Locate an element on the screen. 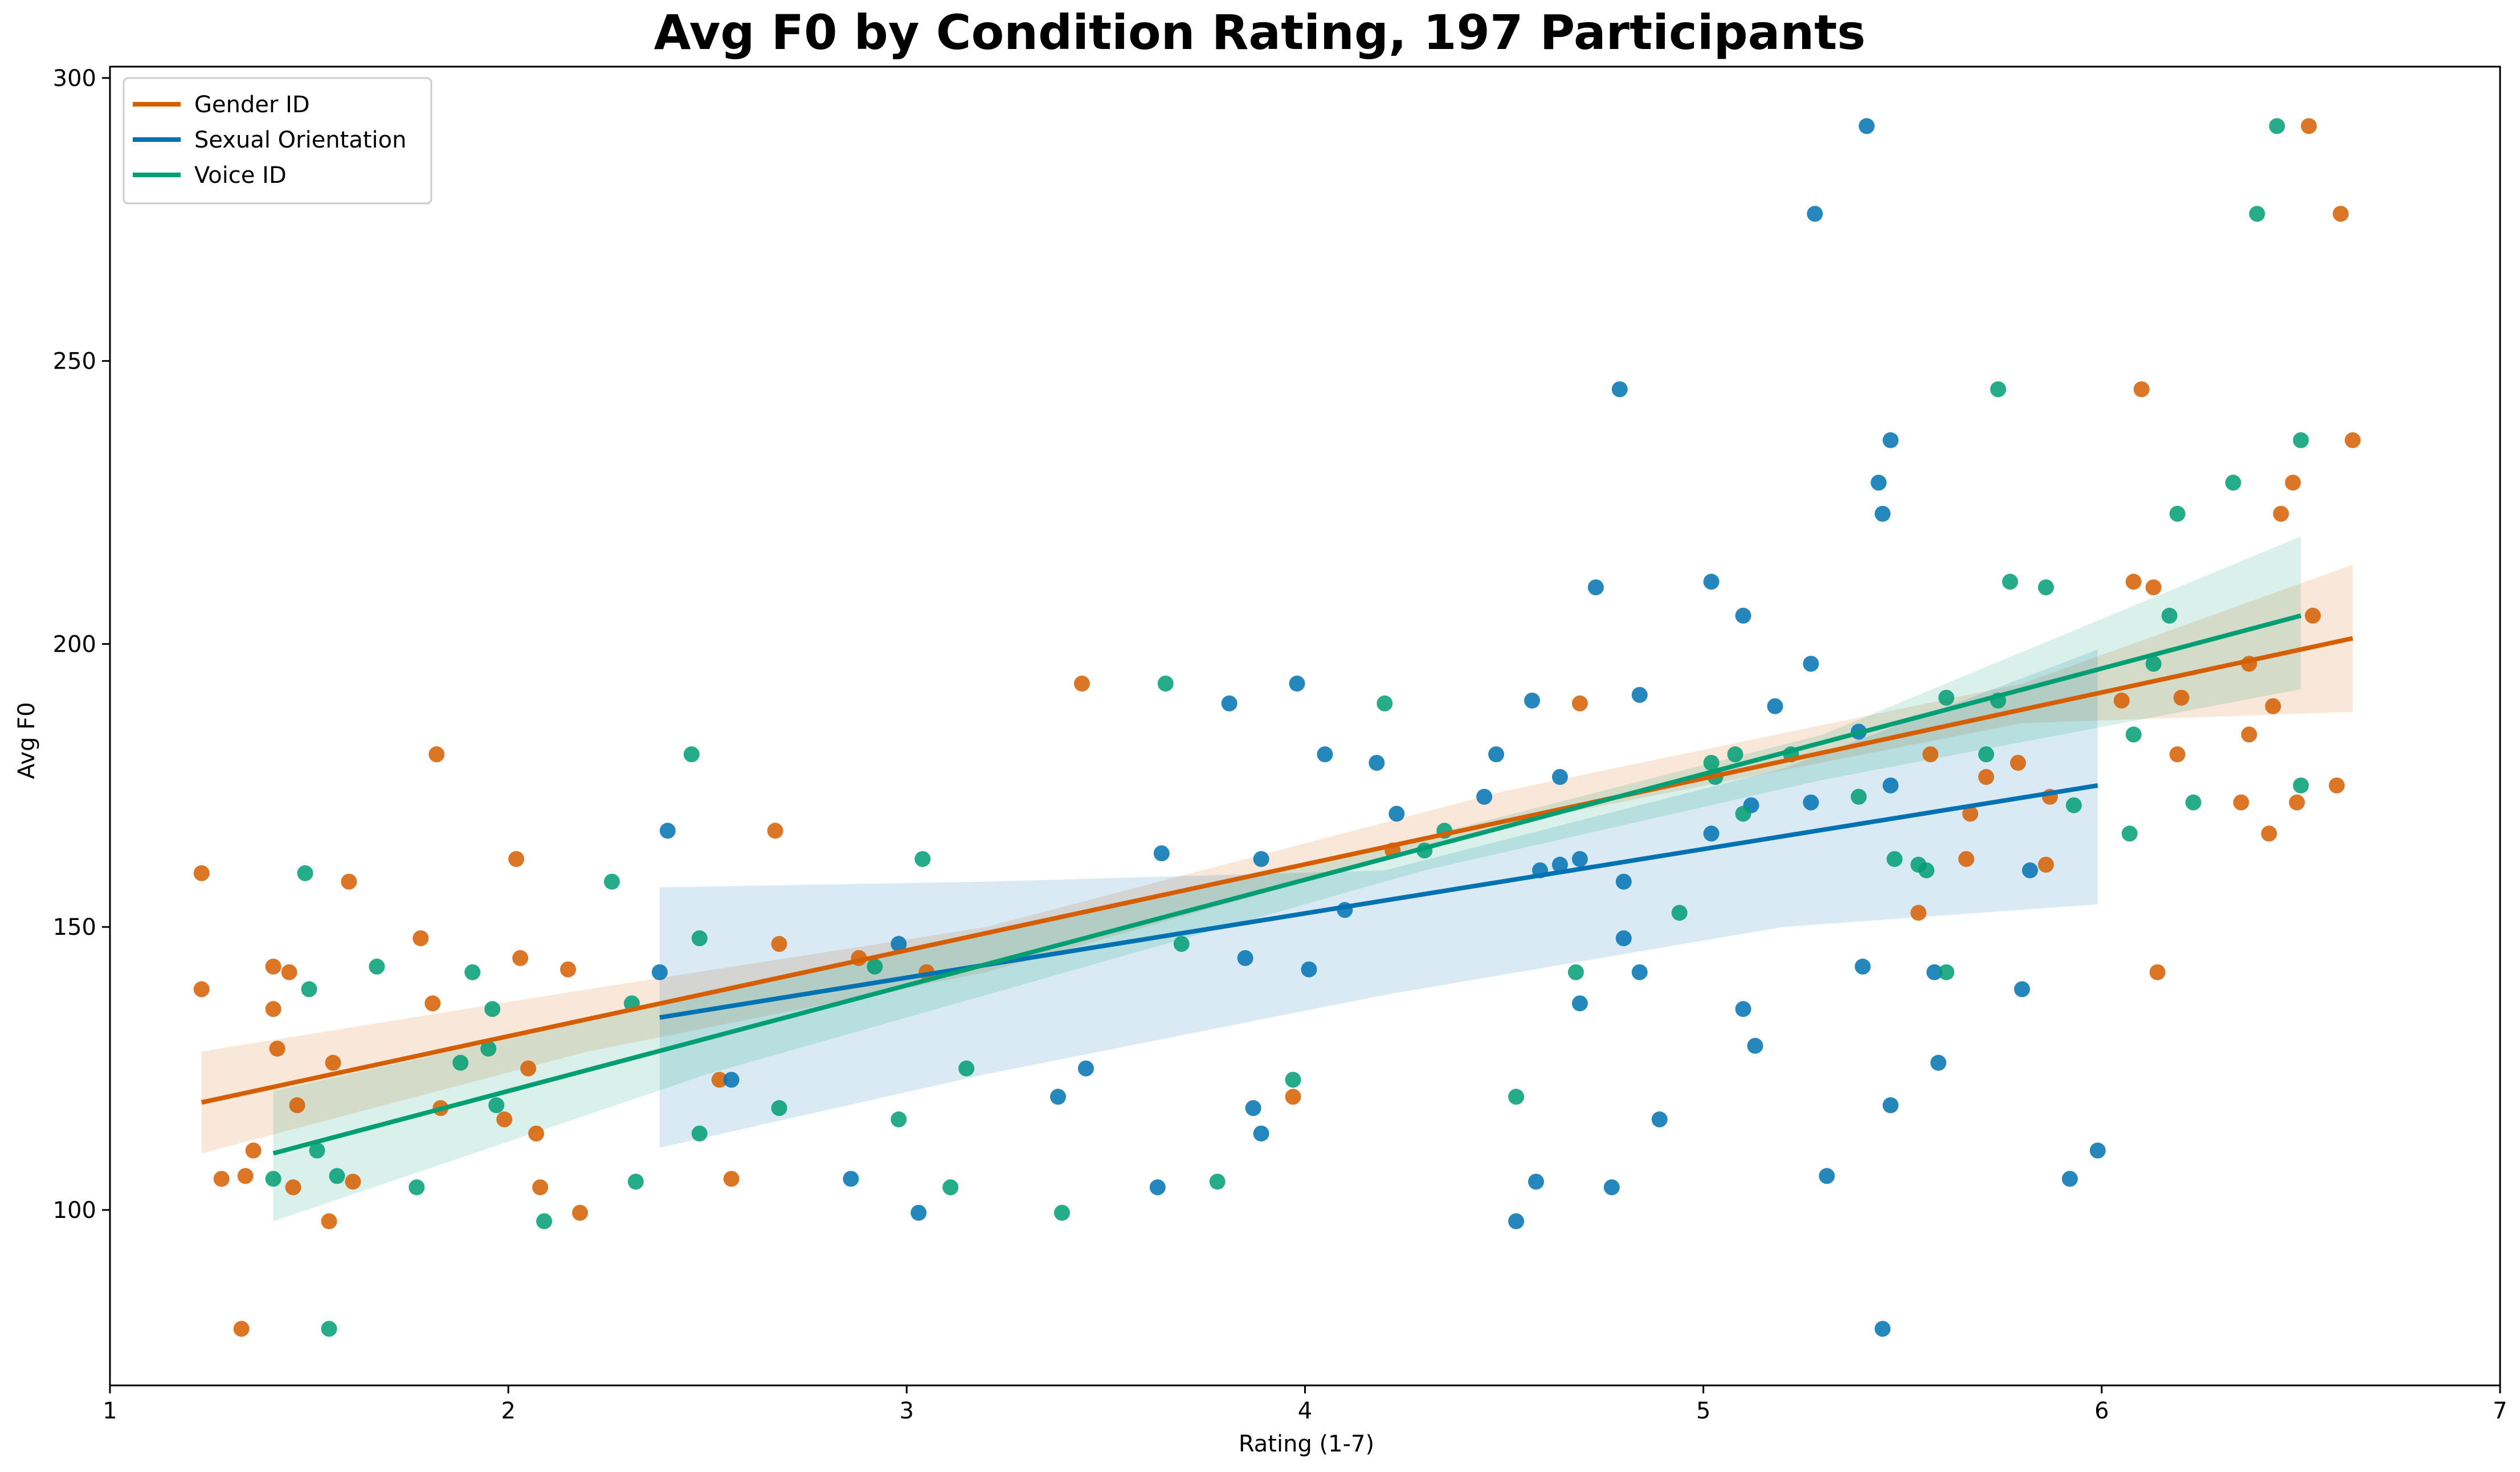 Image resolution: width=2520 pixels, height=1472 pixels. x-tick-label: 7 is located at coordinates (2500, 1411).